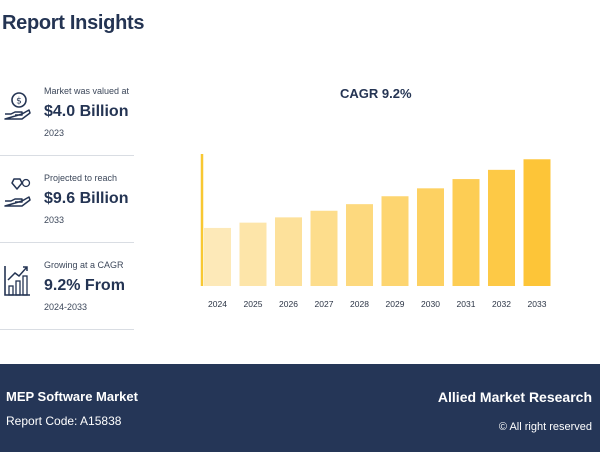  Describe the element at coordinates (430, 304) in the screenshot. I see `x-tick-label: 2030` at that location.